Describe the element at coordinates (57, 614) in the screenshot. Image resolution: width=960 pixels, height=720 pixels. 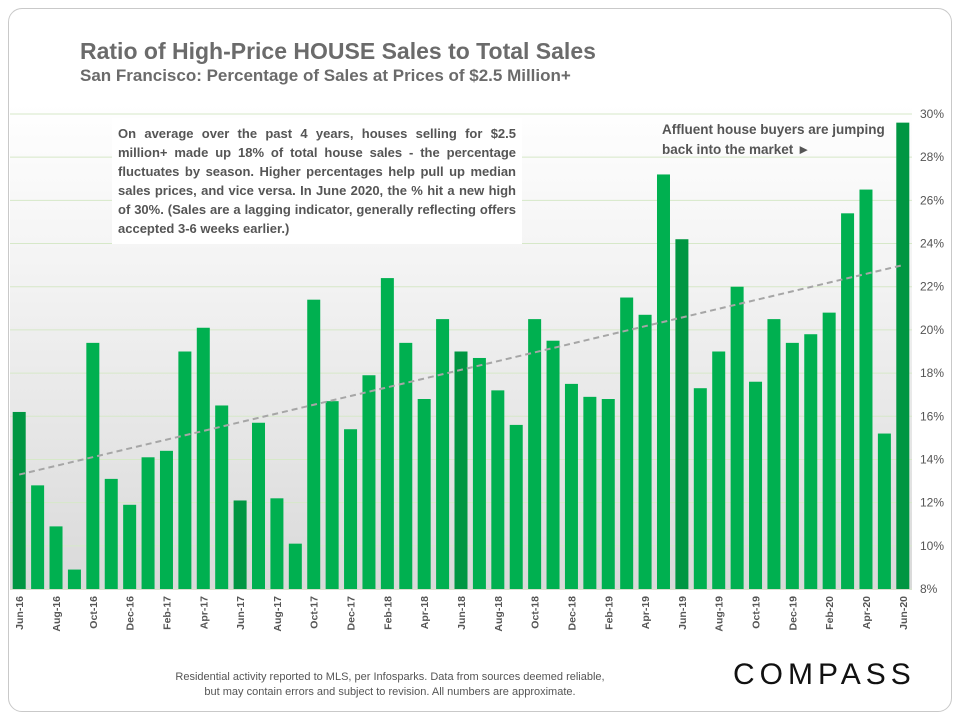
I see `x-tick-label: Aug-16` at that location.